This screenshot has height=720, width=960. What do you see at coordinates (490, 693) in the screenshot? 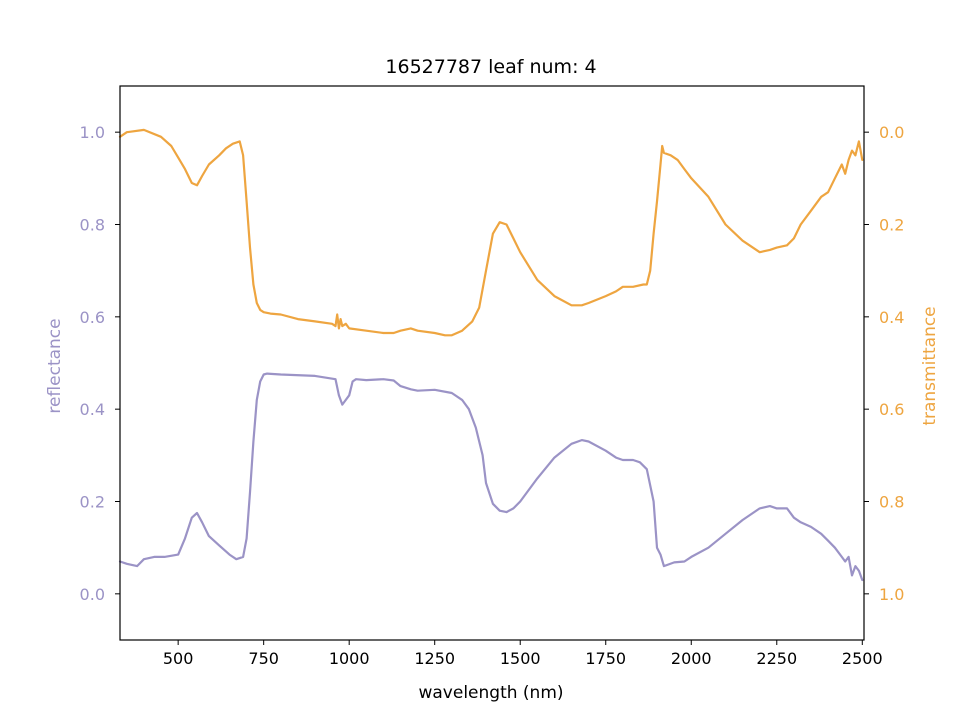
I see `x-axis-label: wavelength (nm)` at bounding box center [490, 693].